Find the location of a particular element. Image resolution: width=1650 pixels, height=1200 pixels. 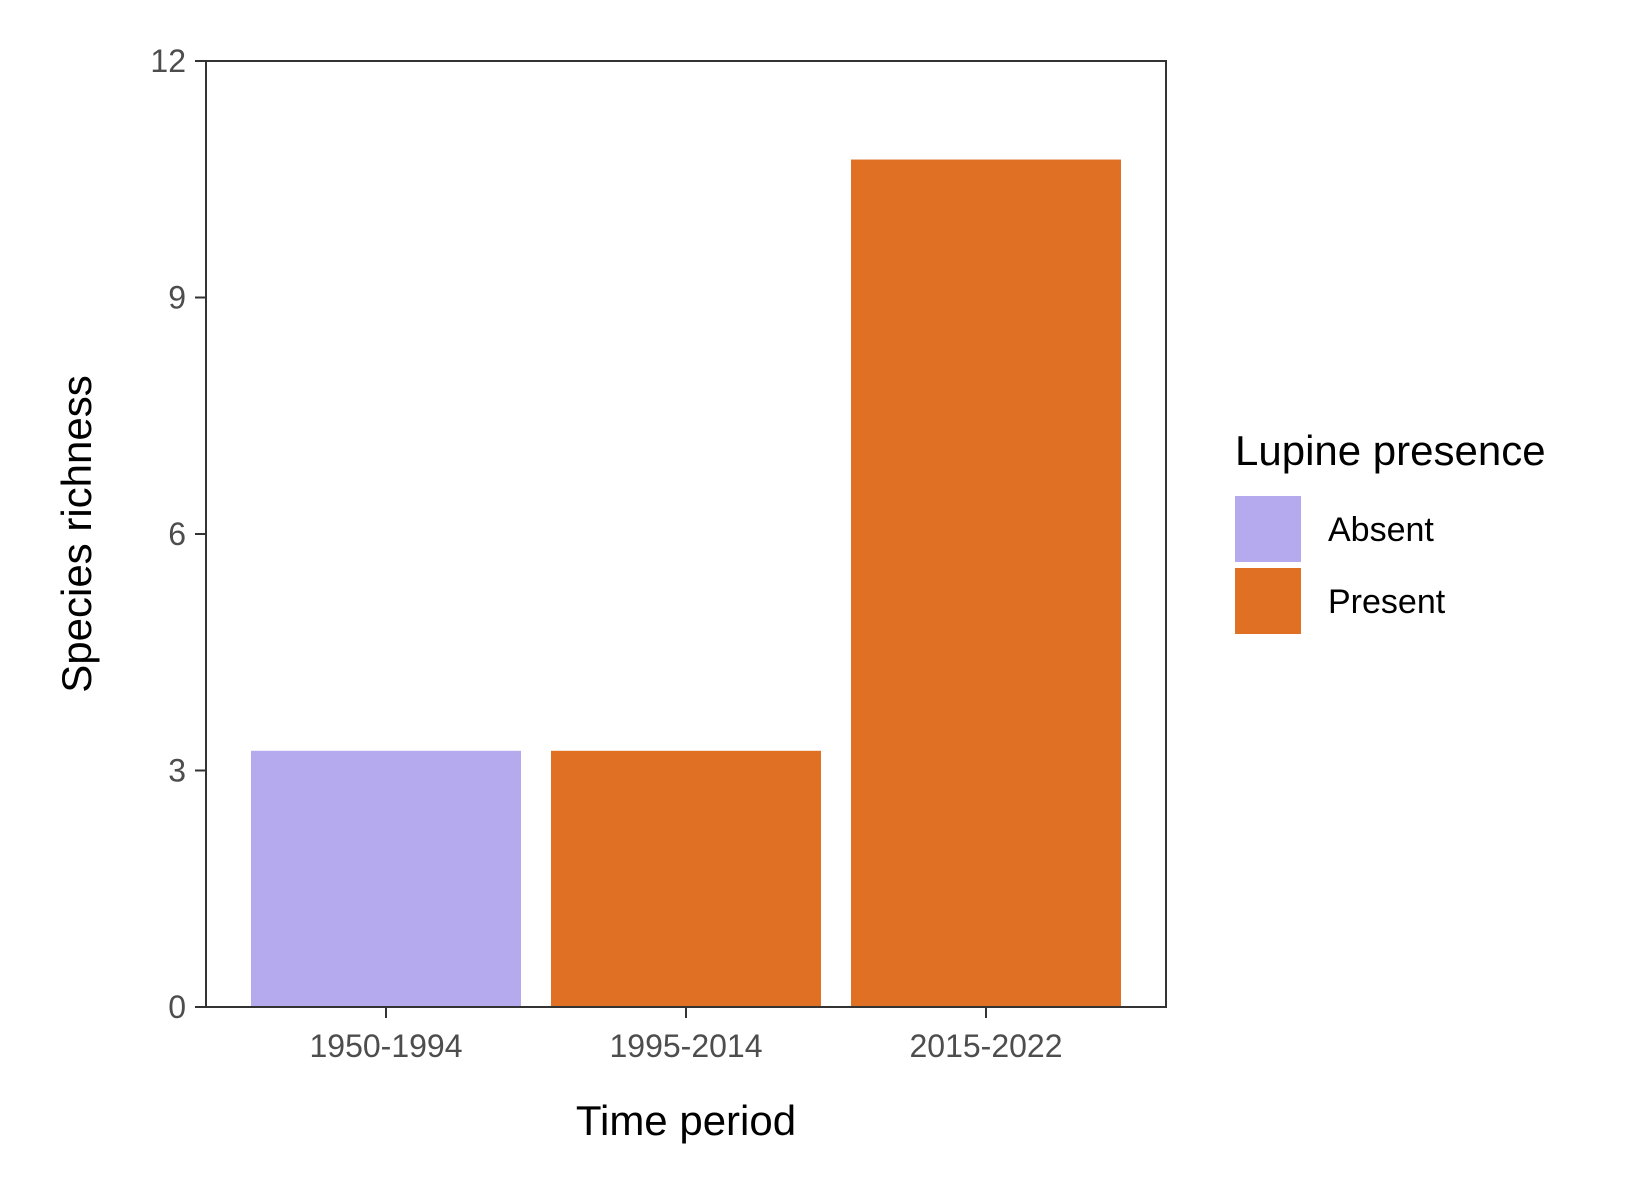

y-axis-title: Species richness is located at coordinates (76, 533).